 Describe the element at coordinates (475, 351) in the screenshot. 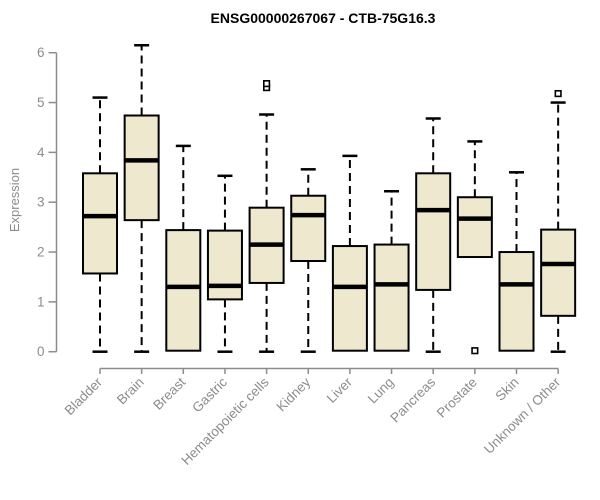

I see `outlier-prostate` at that location.